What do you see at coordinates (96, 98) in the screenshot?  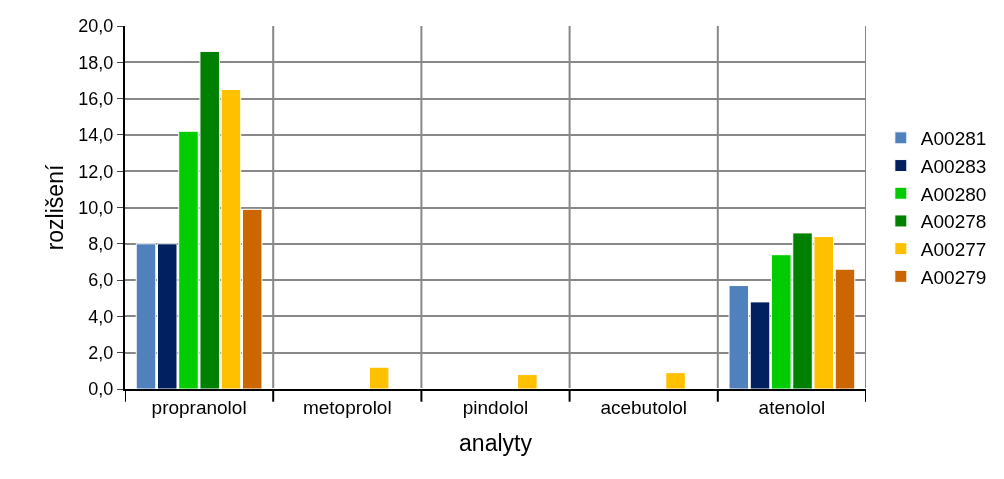 I see `y-tick-label: 16,0` at bounding box center [96, 98].